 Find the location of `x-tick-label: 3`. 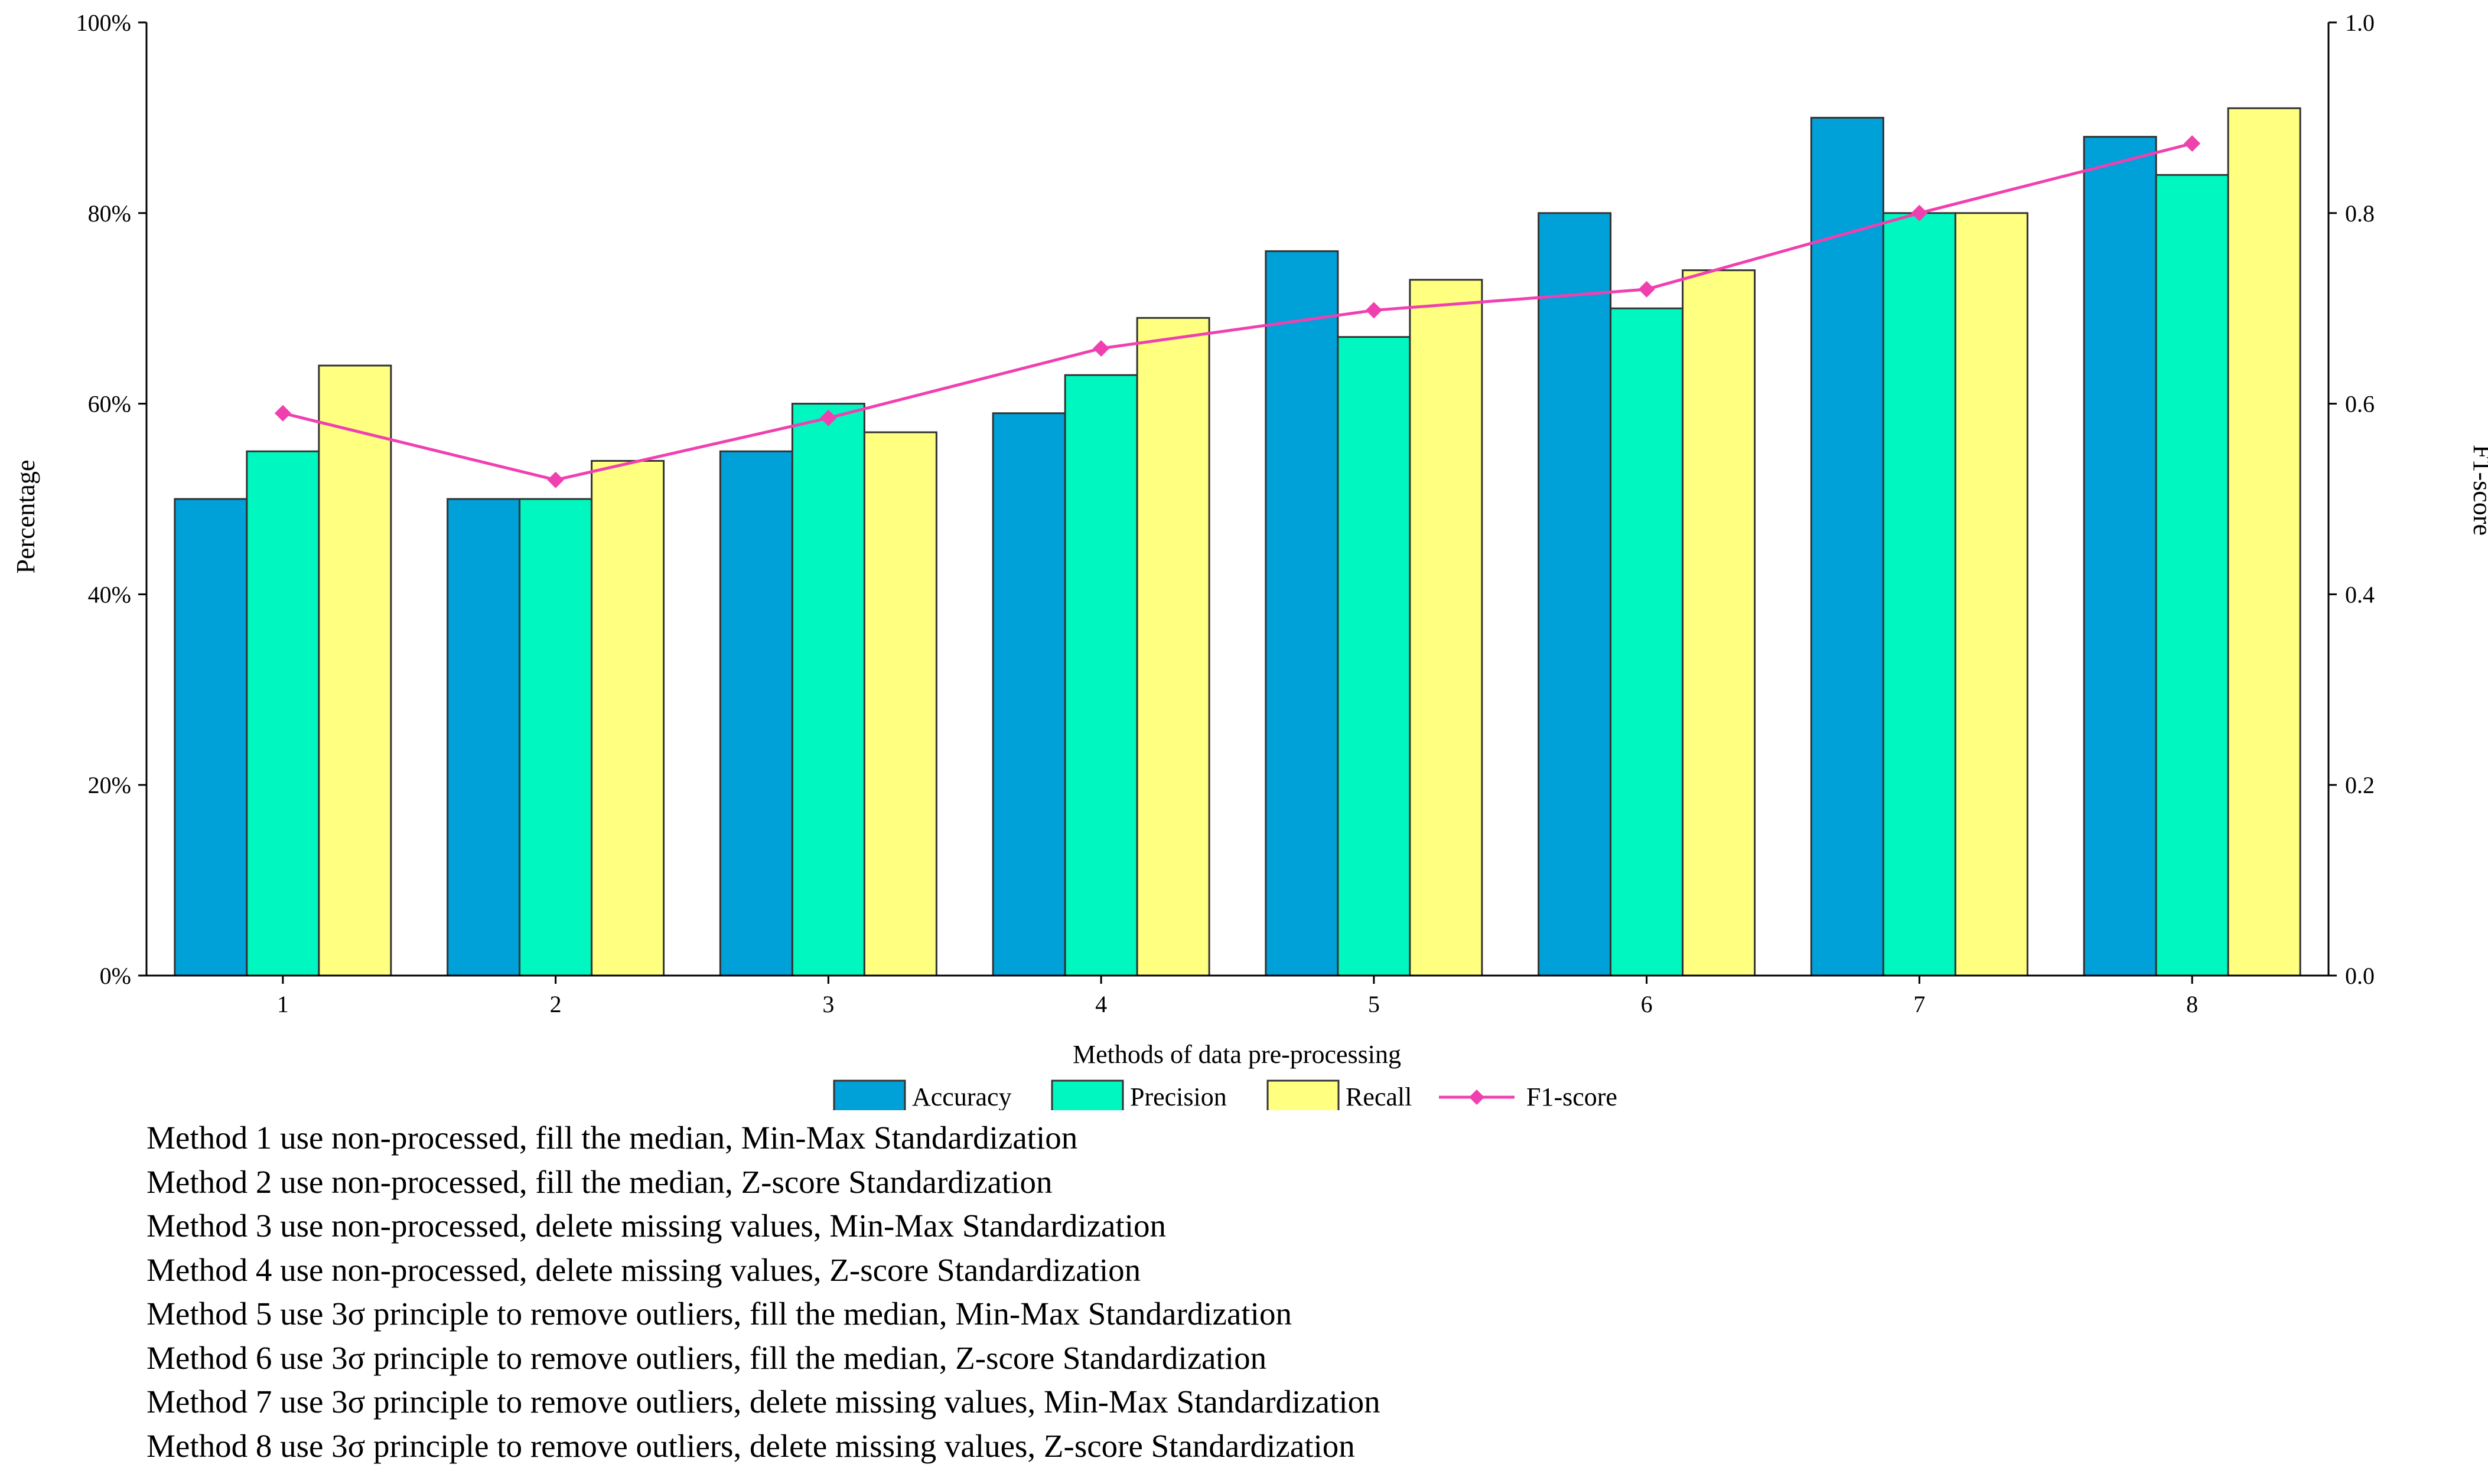

x-tick-label: 3 is located at coordinates (828, 1004).